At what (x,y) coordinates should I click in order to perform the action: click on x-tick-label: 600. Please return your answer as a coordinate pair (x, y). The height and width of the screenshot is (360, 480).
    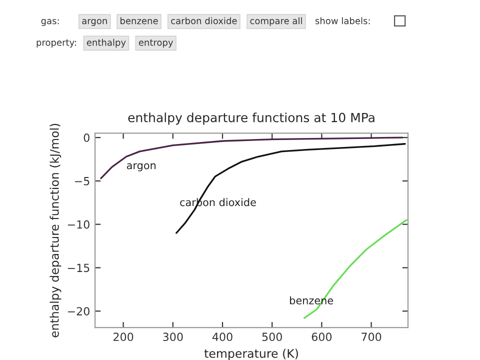
    Looking at the image, I should click on (322, 337).